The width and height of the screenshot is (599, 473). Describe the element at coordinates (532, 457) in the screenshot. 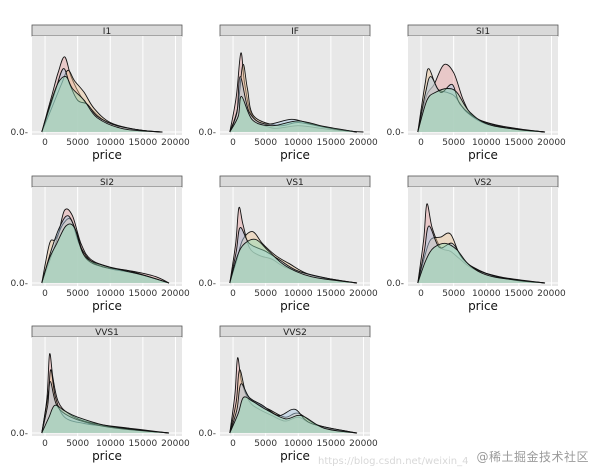

I see `watermark: @稀土掘金技术社区` at that location.